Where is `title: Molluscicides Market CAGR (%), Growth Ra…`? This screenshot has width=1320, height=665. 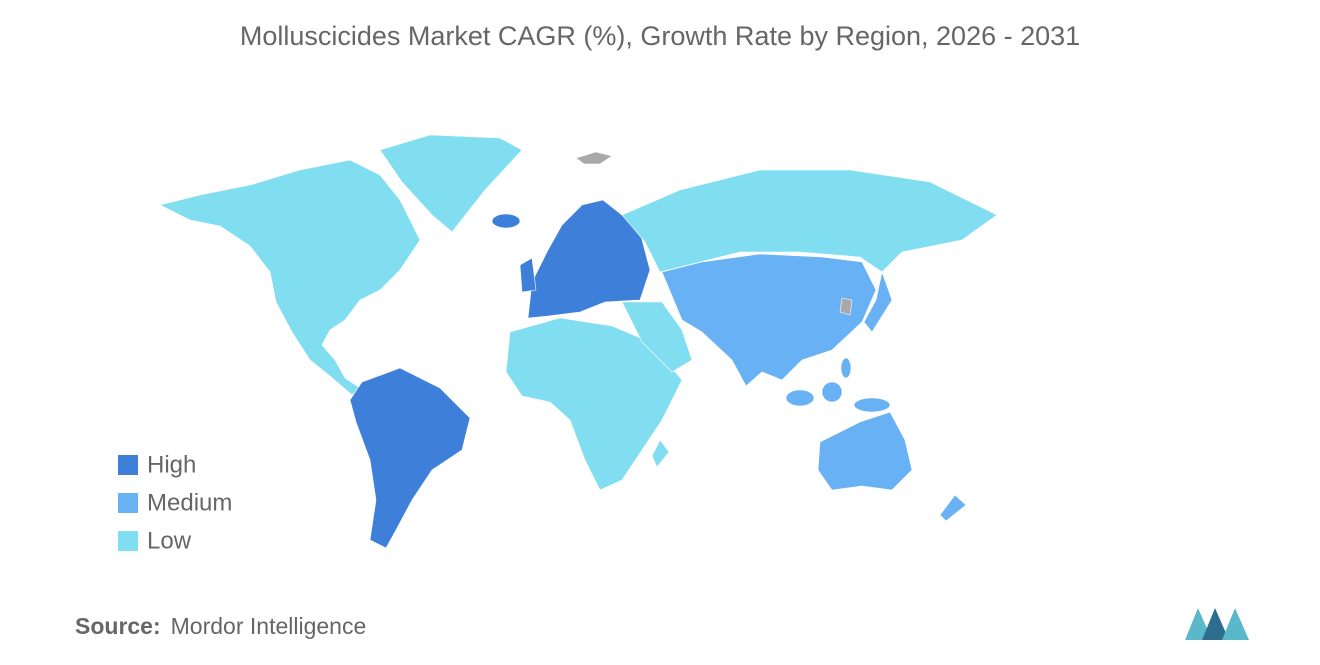
title: Molluscicides Market CAGR (%), Growth Ra… is located at coordinates (660, 36).